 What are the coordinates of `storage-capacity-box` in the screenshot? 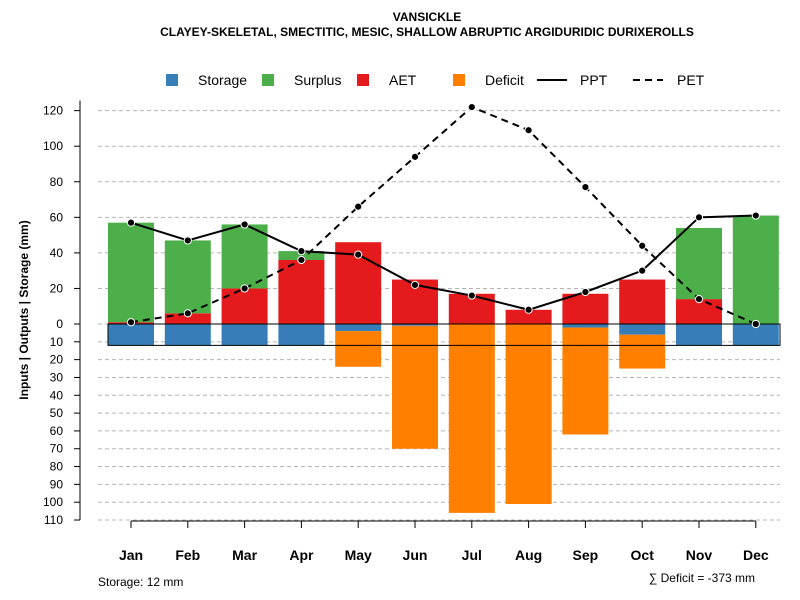 It's located at (444, 334).